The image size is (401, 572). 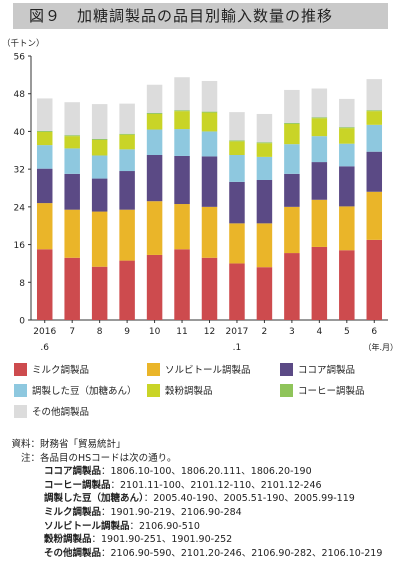 What do you see at coordinates (319, 332) in the screenshot?
I see `x-tick-label: 4` at bounding box center [319, 332].